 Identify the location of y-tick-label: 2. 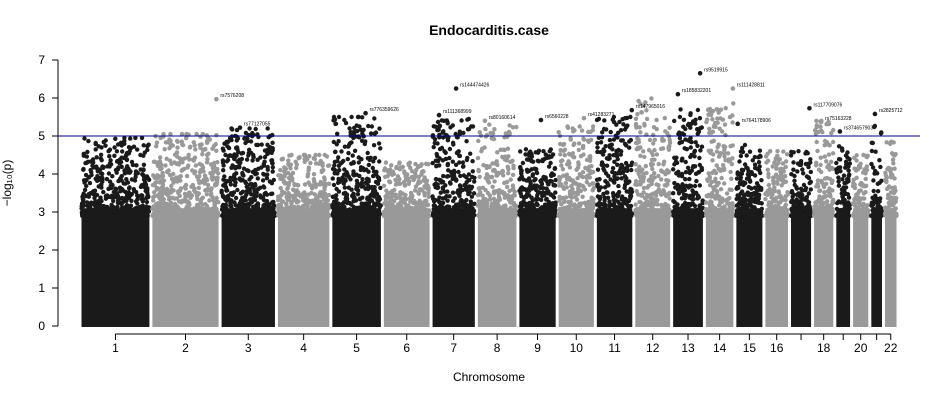
(41, 250).